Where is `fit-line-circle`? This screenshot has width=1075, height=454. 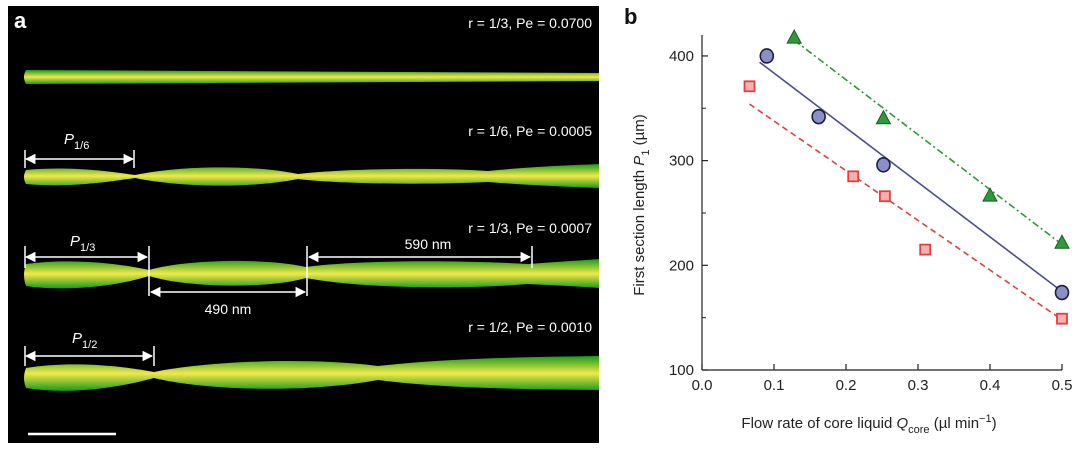
fit-line-circle is located at coordinates (911, 177).